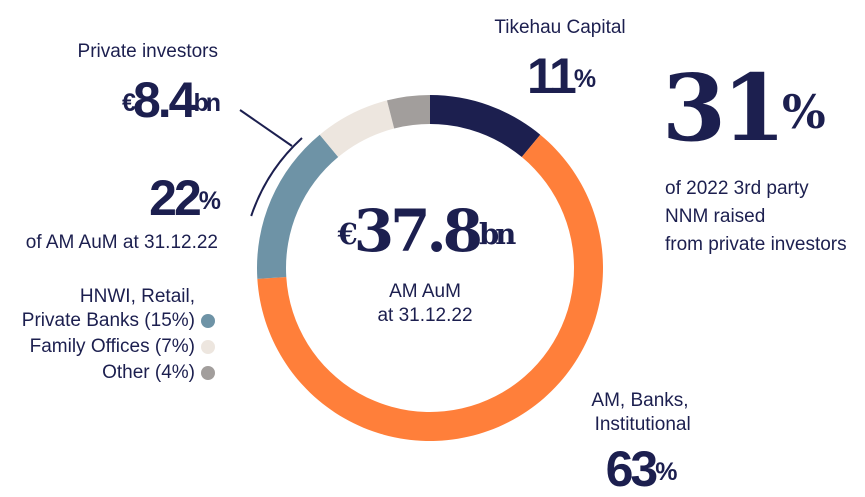 This screenshot has width=865, height=497. Describe the element at coordinates (266, 128) in the screenshot. I see `private-leader` at that location.